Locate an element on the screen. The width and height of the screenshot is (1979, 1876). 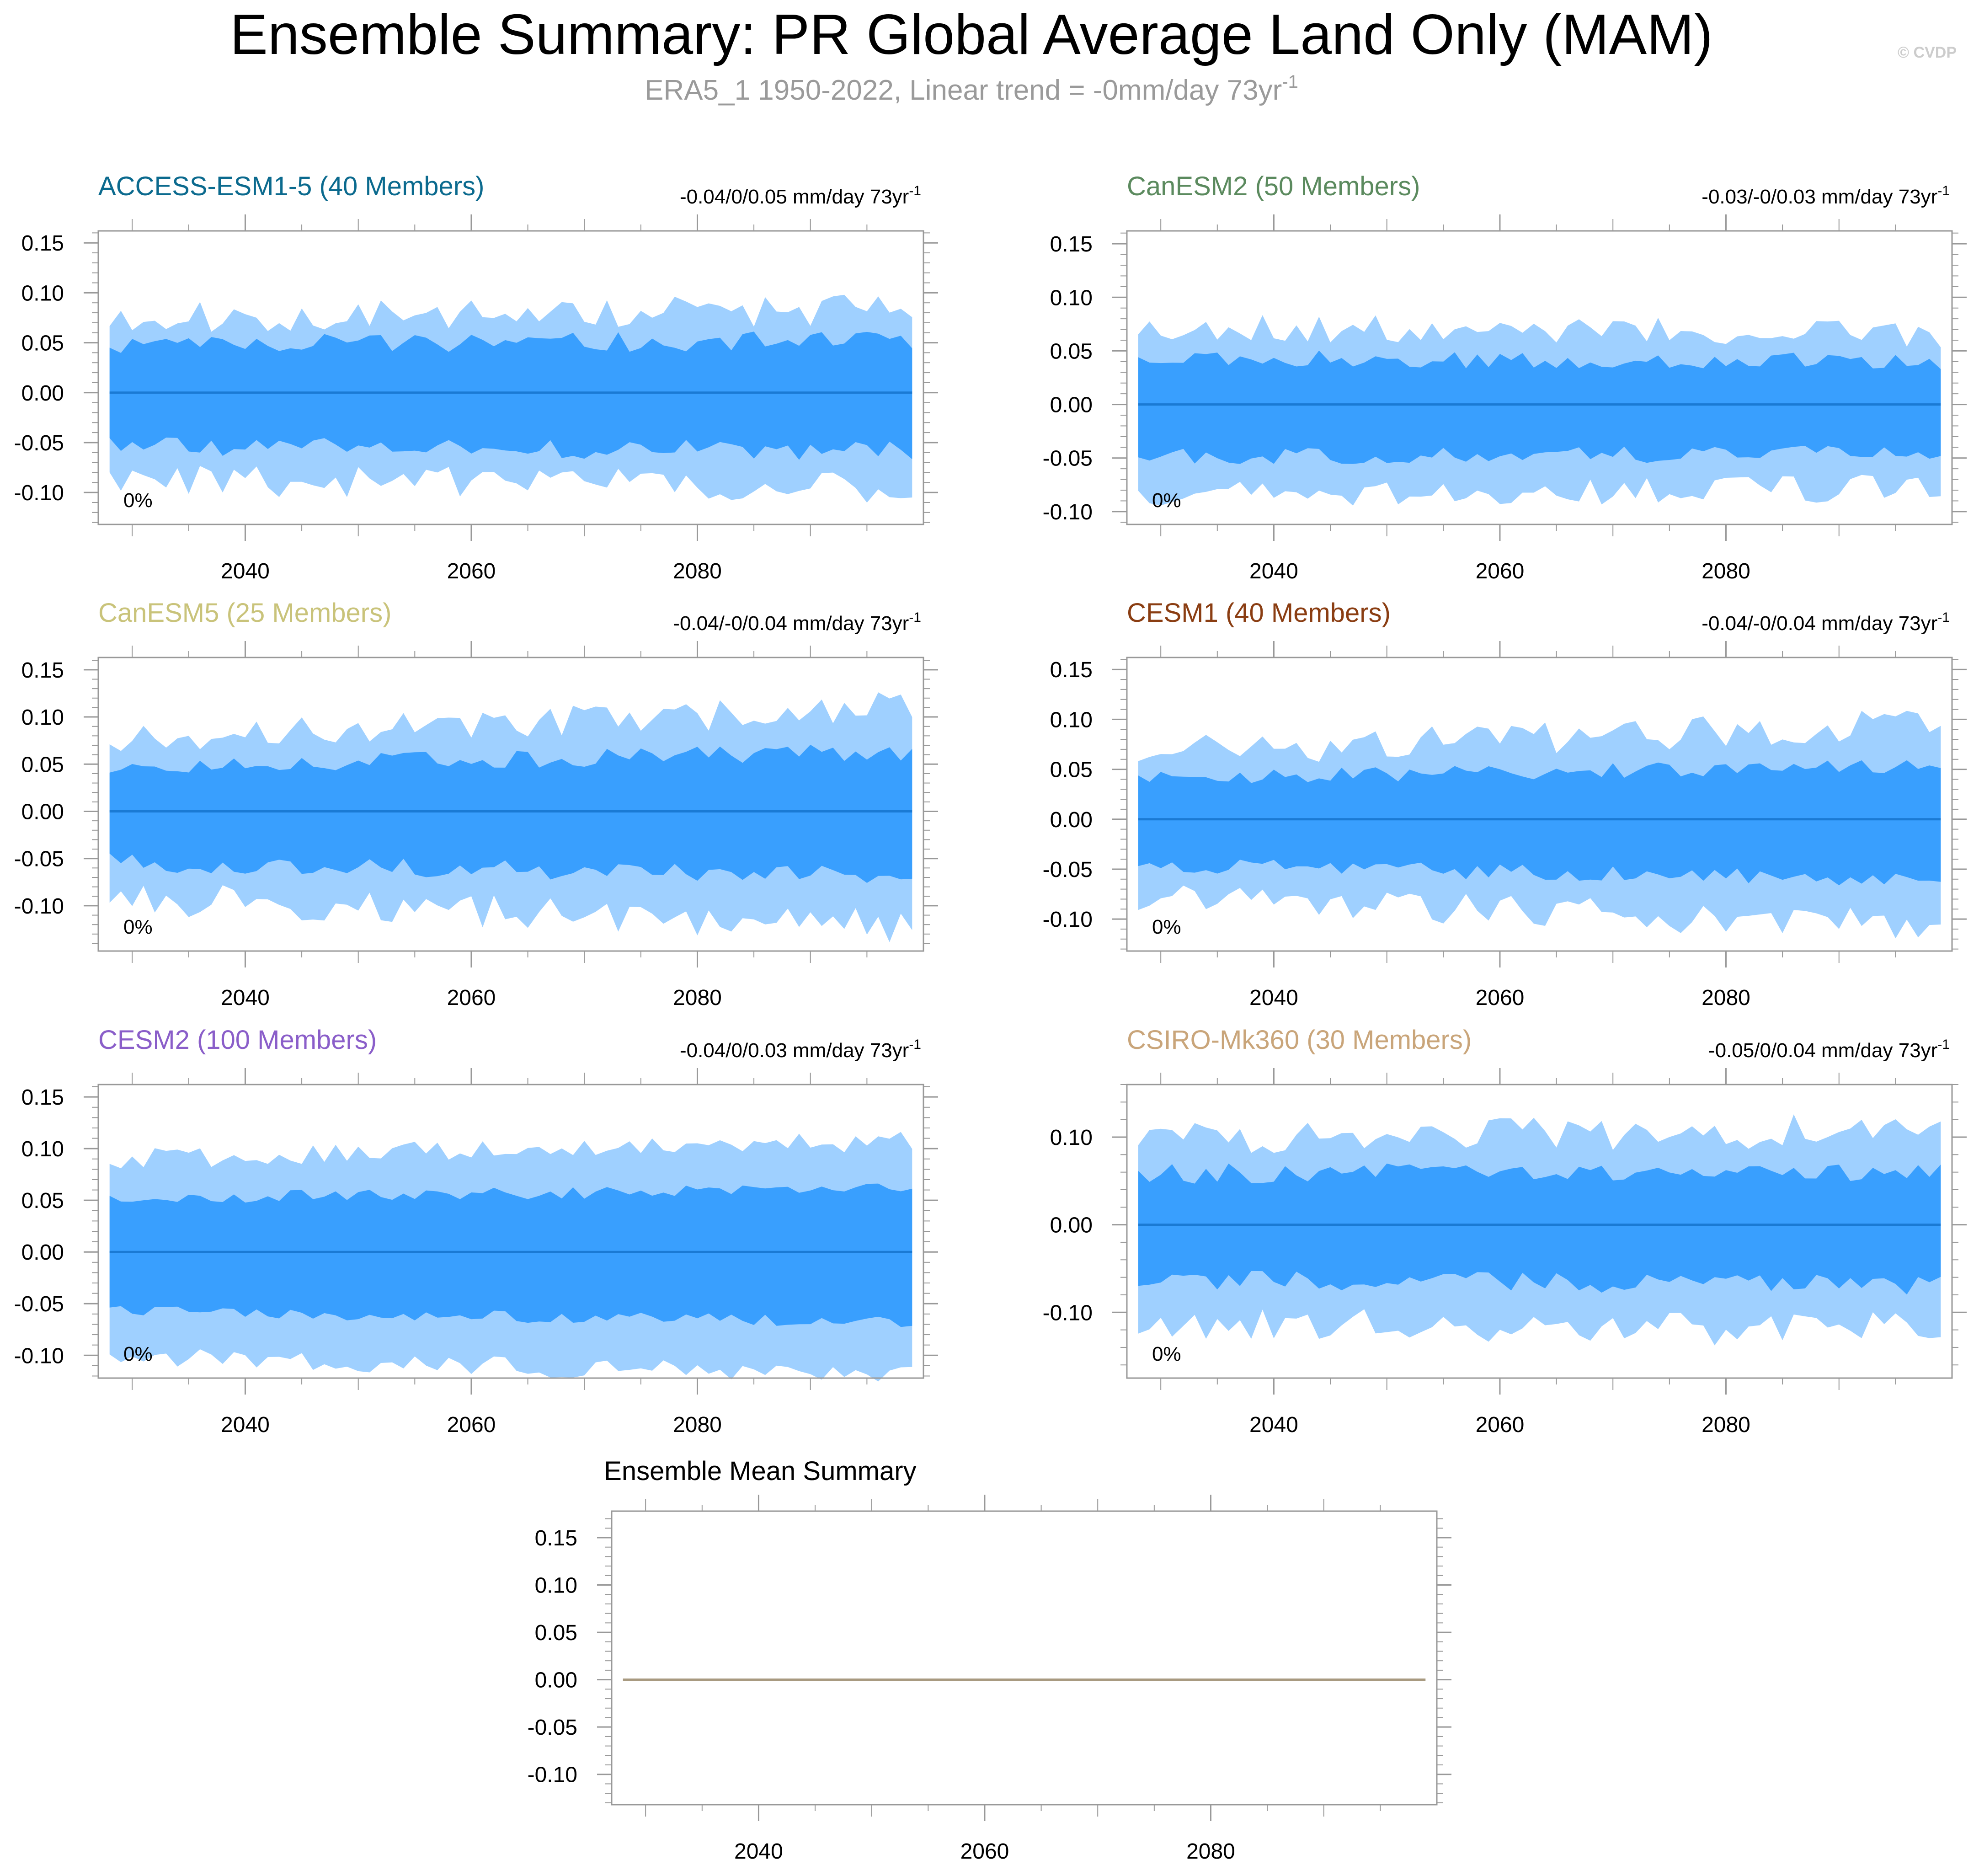
trend-text: -0.05/0/0.04 mm/day 73yr is located at coordinates (1822, 1050).